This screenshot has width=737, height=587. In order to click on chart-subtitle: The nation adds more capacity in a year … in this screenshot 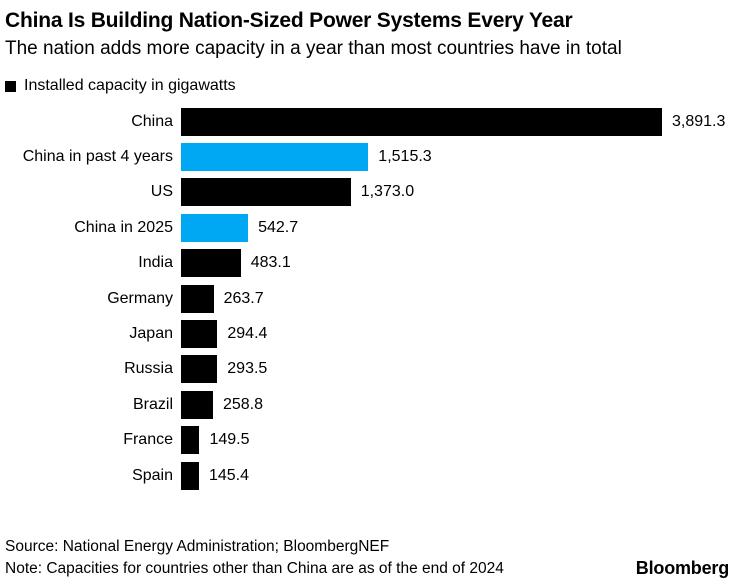, I will do `click(313, 48)`.